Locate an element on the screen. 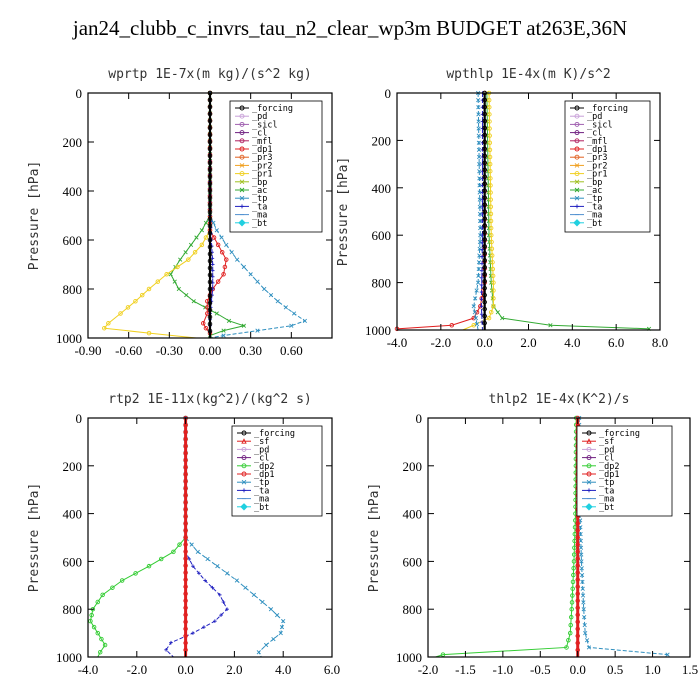  series-forcing is located at coordinates (185, 536).